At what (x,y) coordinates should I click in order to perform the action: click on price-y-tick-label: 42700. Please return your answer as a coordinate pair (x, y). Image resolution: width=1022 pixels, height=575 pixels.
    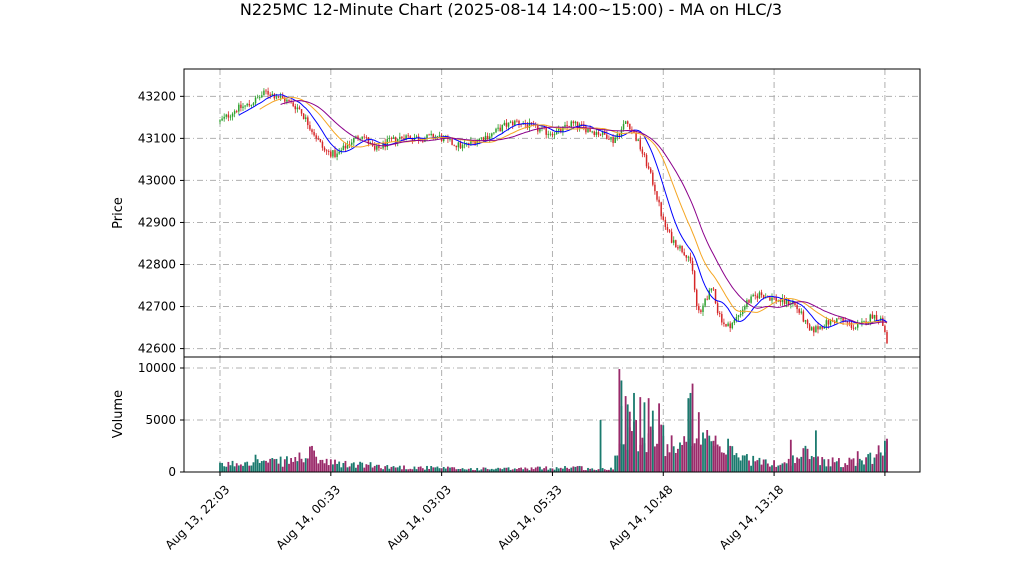
    Looking at the image, I should click on (157, 307).